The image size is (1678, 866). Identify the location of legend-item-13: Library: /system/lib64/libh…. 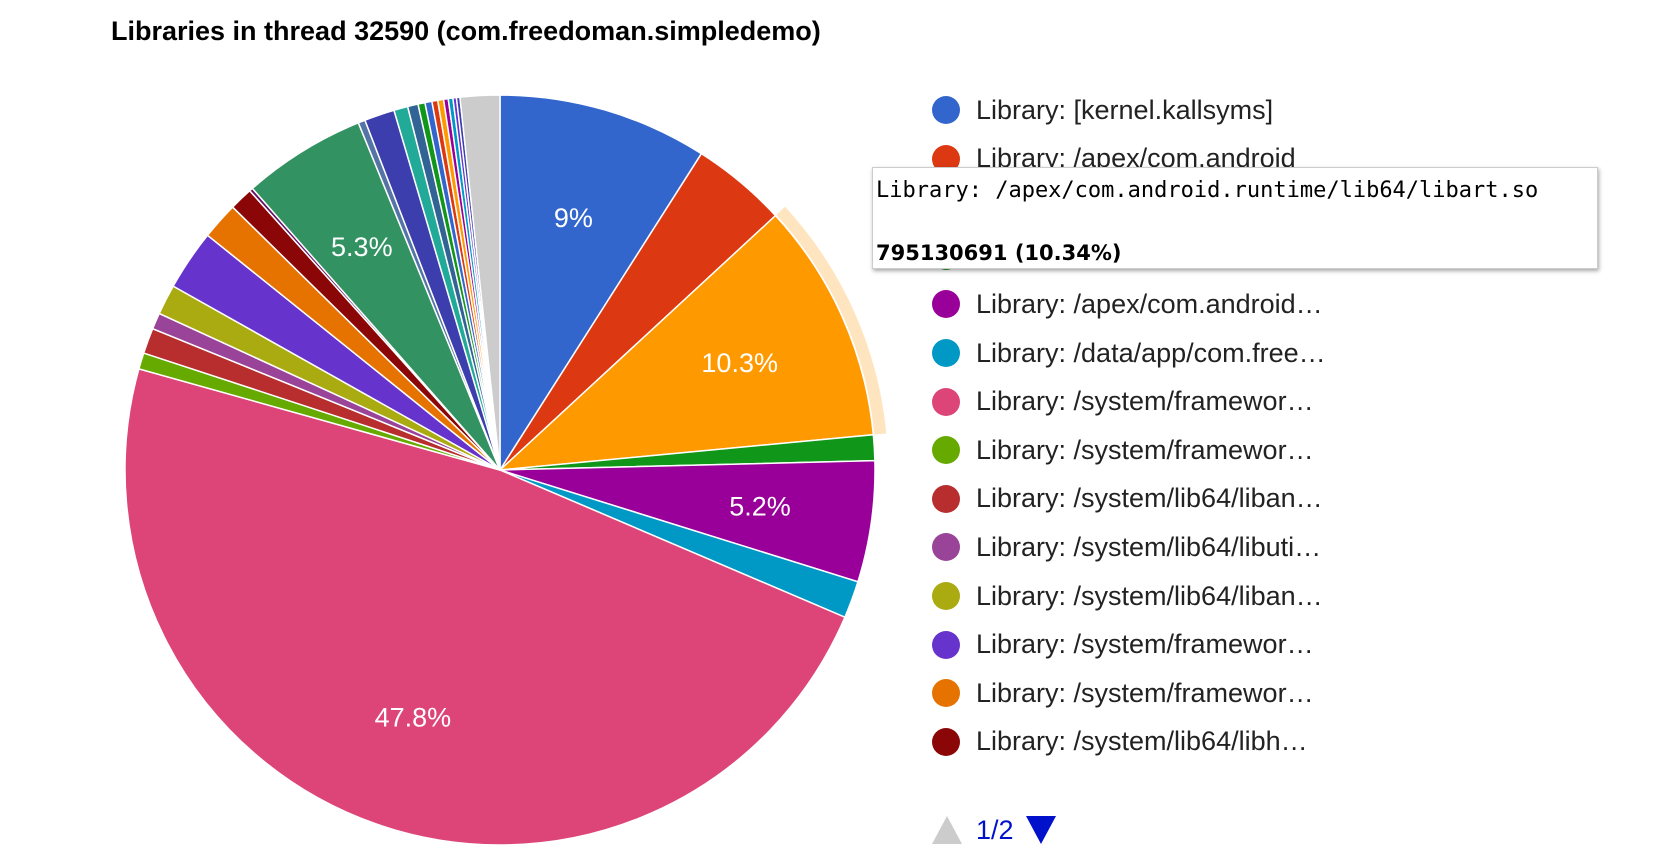
(1142, 742).